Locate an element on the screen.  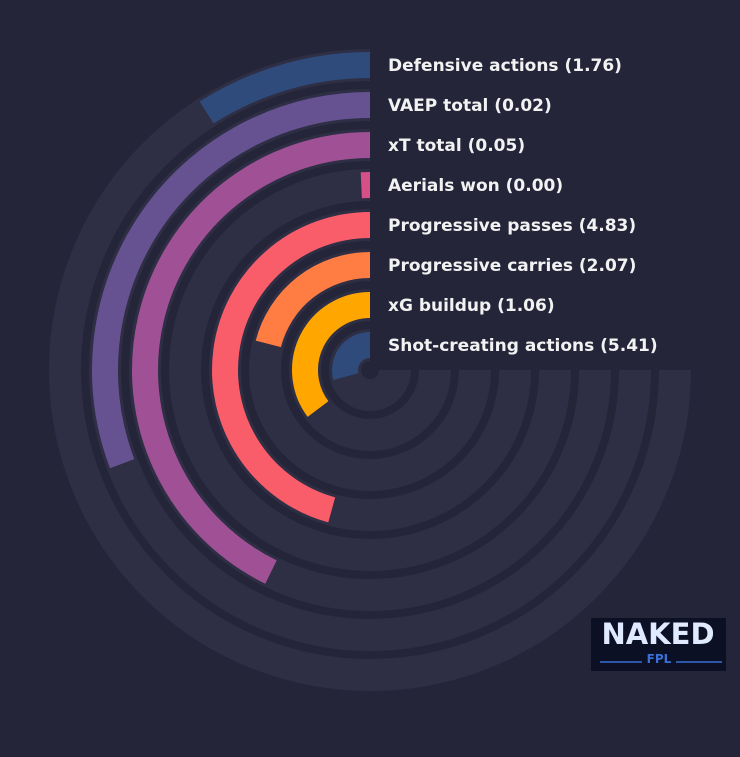
bar-label: xG buildup (1.06) is located at coordinates (471, 306).